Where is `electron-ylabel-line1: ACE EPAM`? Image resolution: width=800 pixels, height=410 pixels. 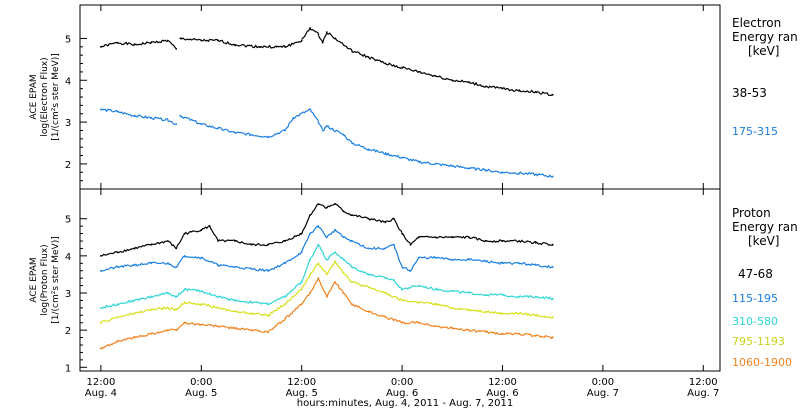 electron-ylabel-line1: ACE EPAM is located at coordinates (34, 96).